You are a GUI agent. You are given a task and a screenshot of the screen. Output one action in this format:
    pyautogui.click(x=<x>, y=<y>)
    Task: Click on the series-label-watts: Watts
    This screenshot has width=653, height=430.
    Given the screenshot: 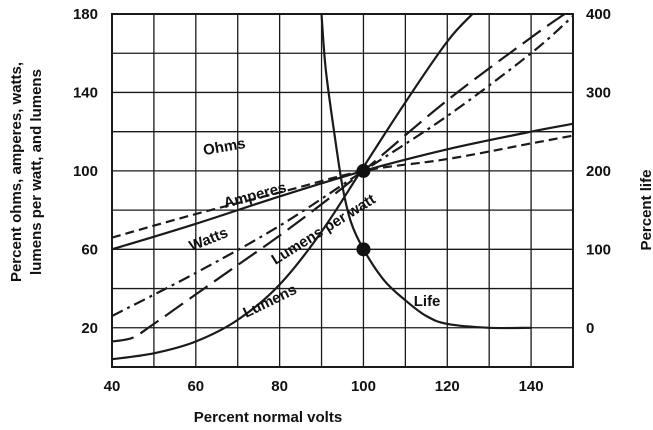 What is the action you would take?
    pyautogui.click(x=209, y=239)
    